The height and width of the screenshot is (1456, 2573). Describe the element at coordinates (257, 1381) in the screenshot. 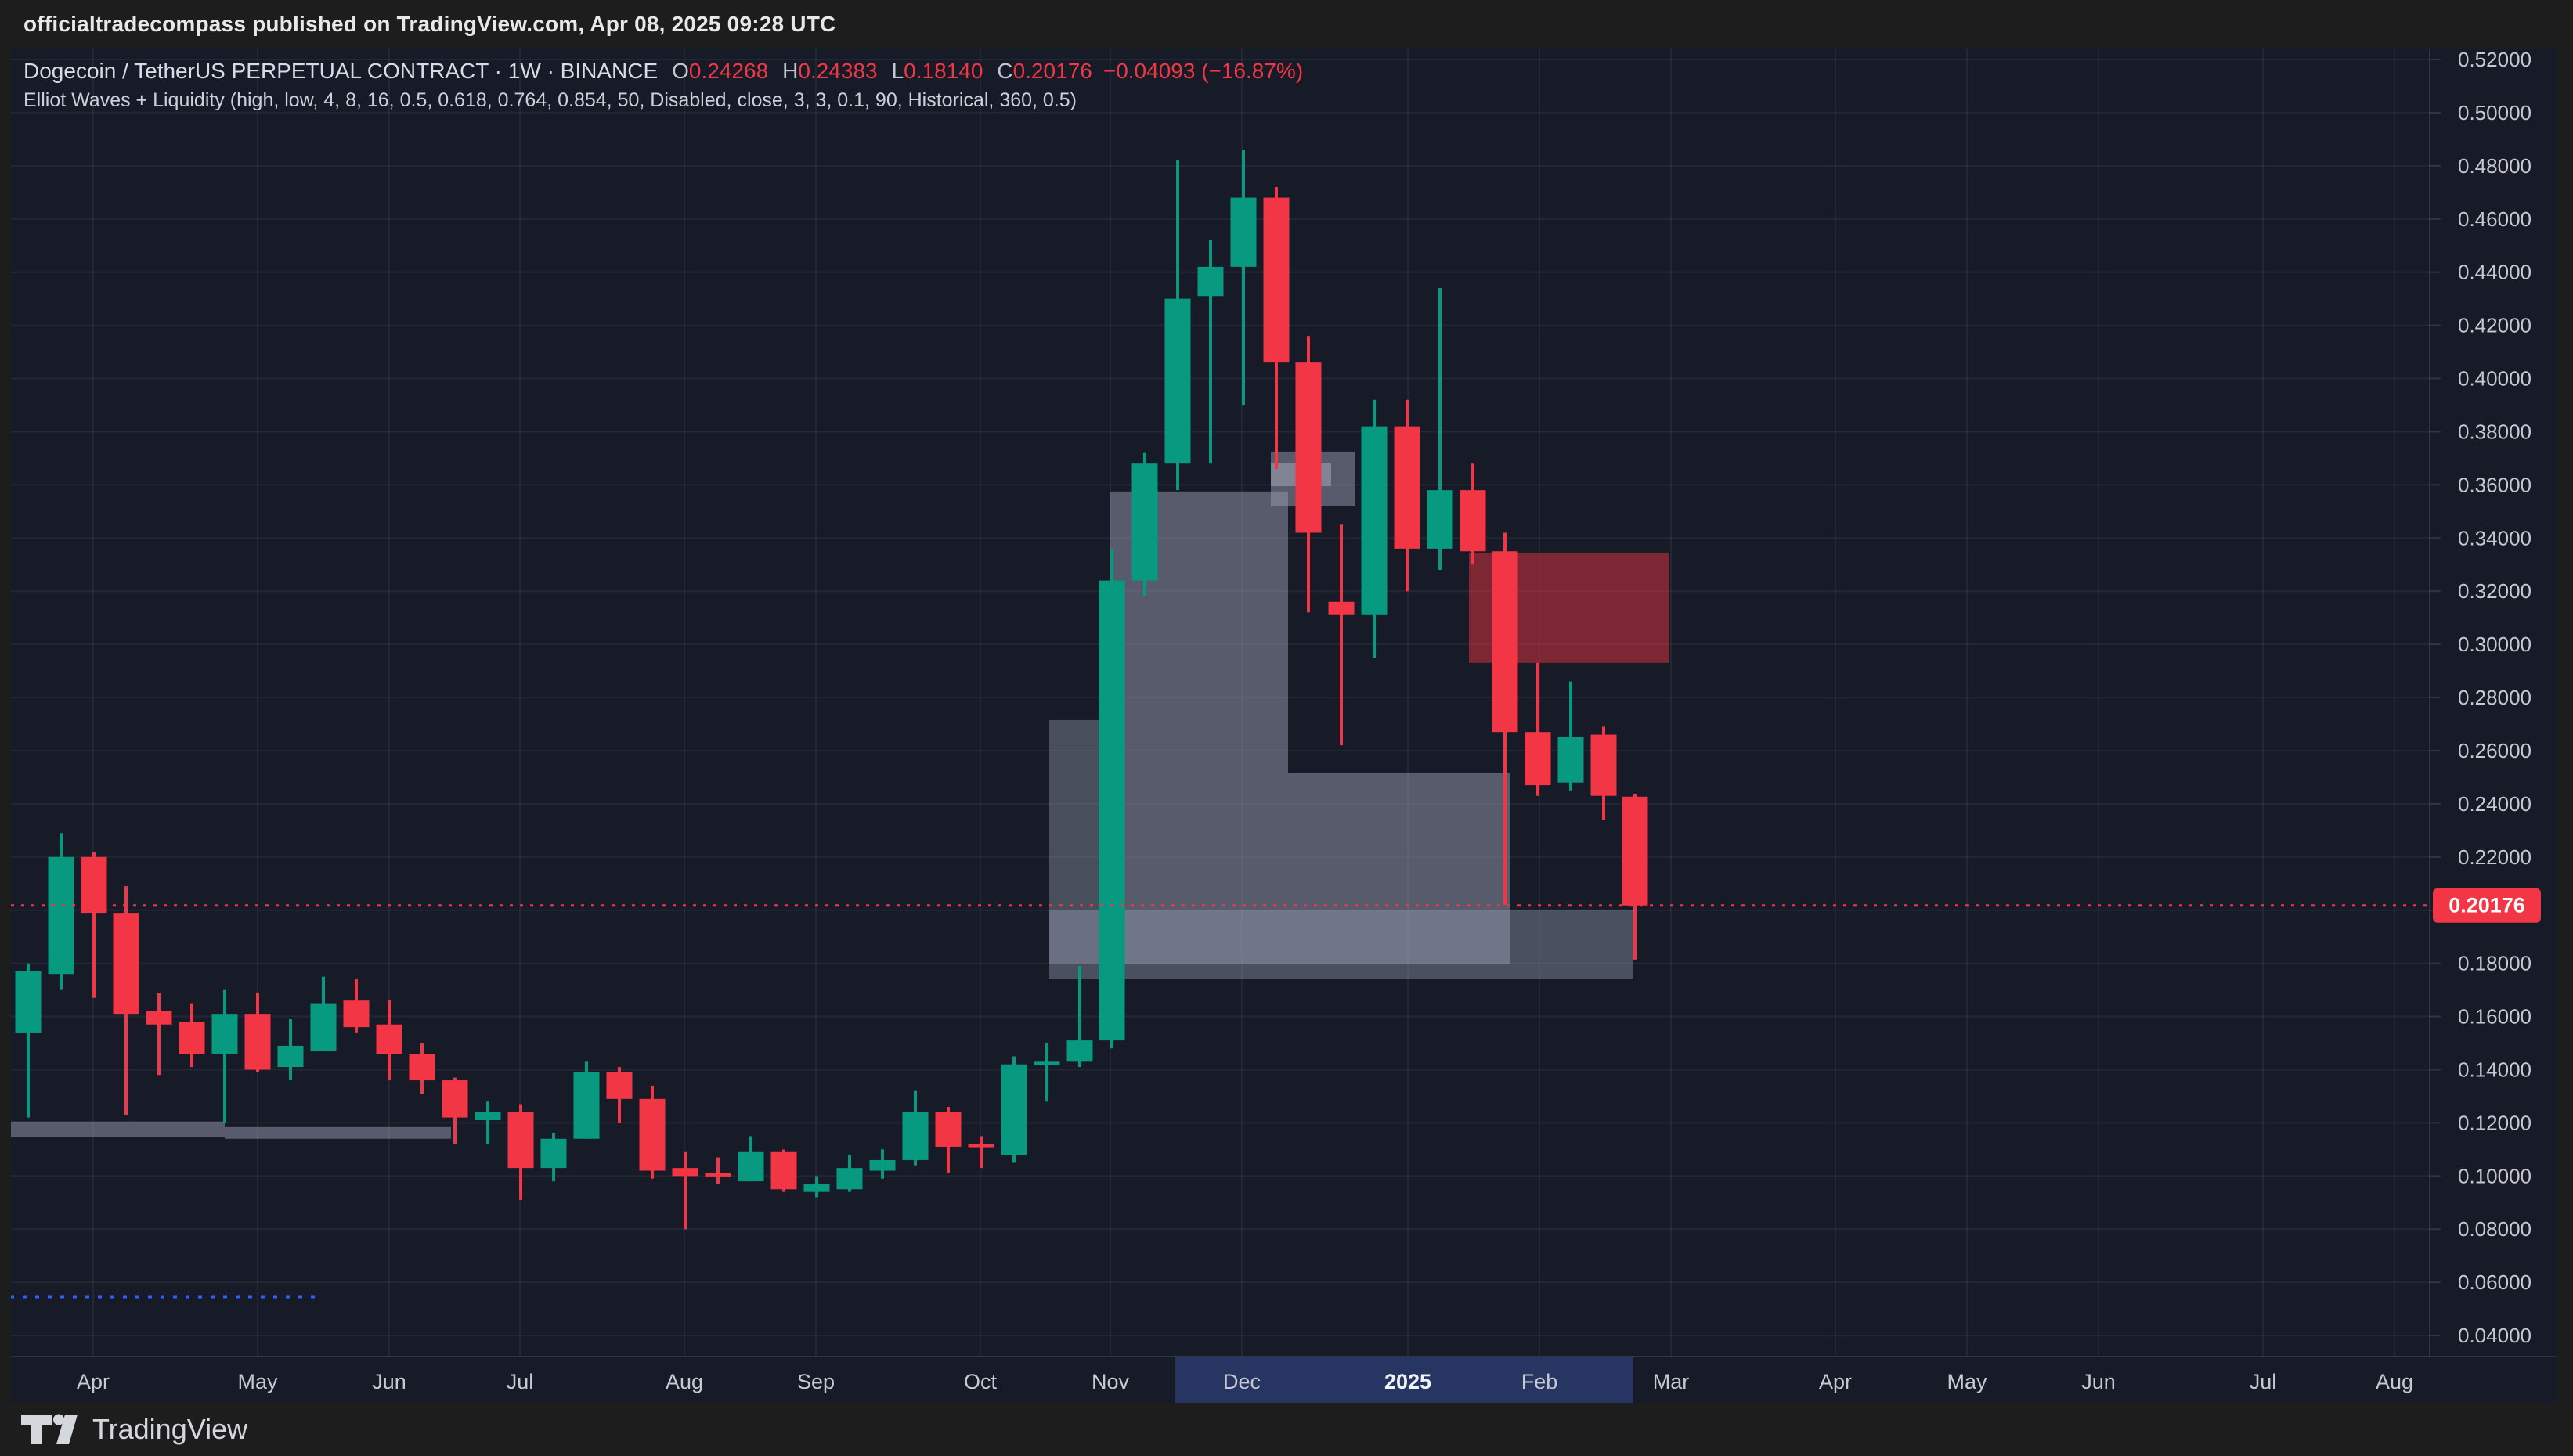

I see `svg-text: May` at that location.